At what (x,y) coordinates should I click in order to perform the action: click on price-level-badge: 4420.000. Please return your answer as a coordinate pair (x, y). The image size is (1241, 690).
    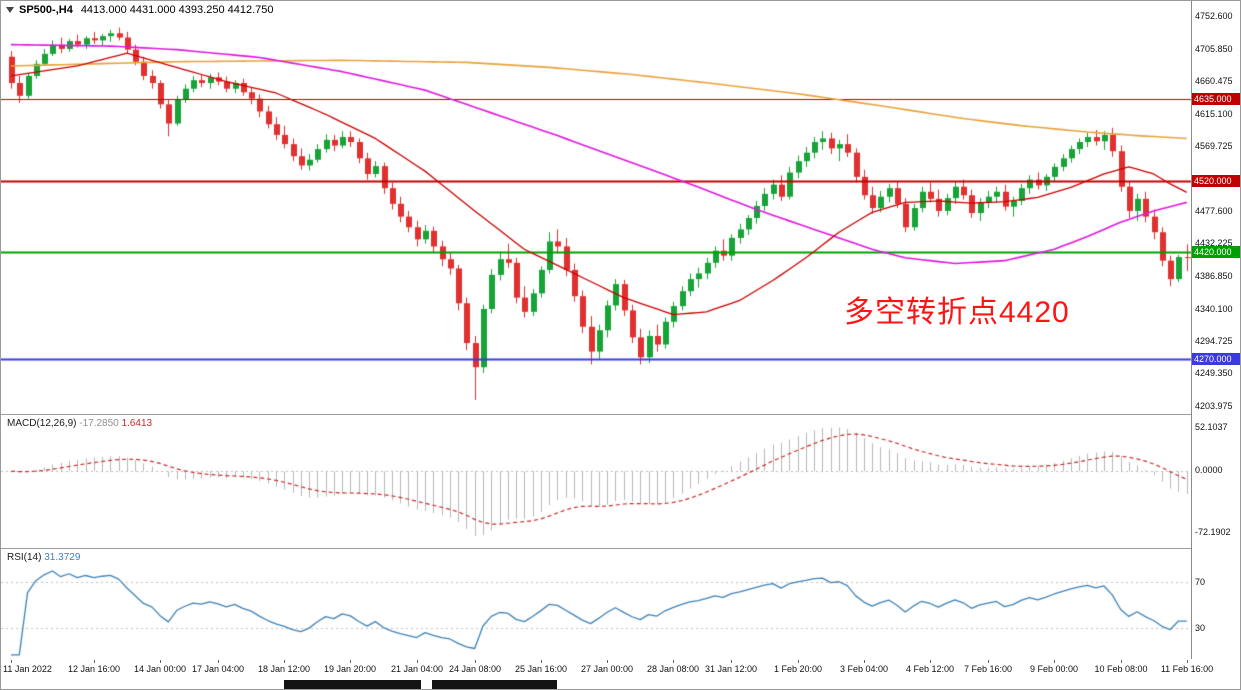
    Looking at the image, I should click on (1216, 252).